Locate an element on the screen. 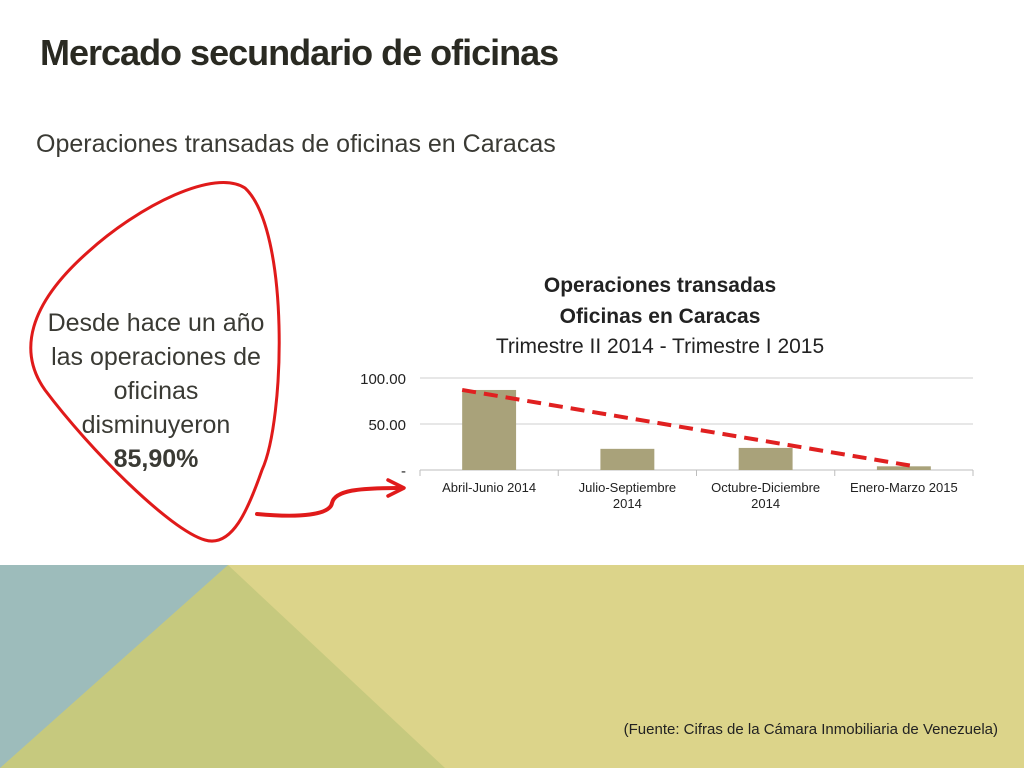  callout-line-2: las operaciones de is located at coordinates (156, 357).